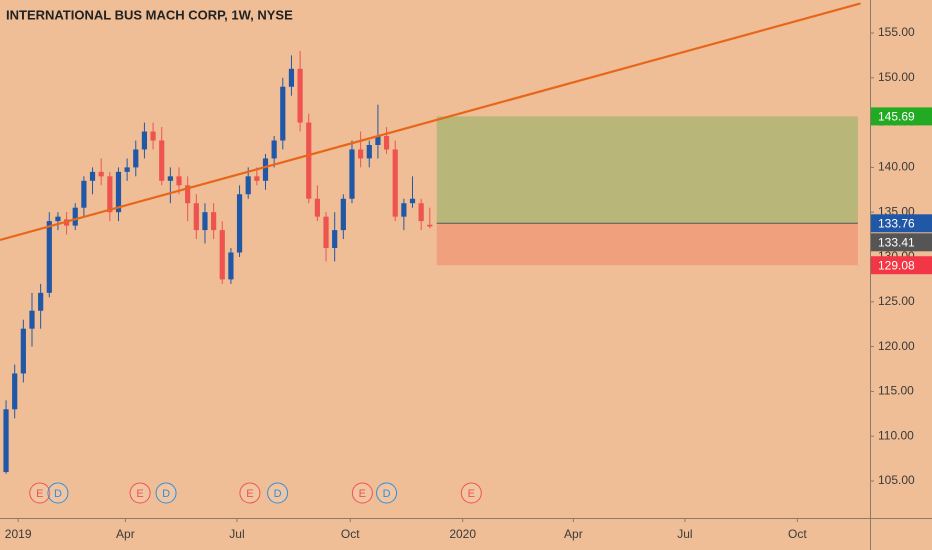 The width and height of the screenshot is (932, 550). I want to click on y-tick-label: 125.00, so click(896, 301).